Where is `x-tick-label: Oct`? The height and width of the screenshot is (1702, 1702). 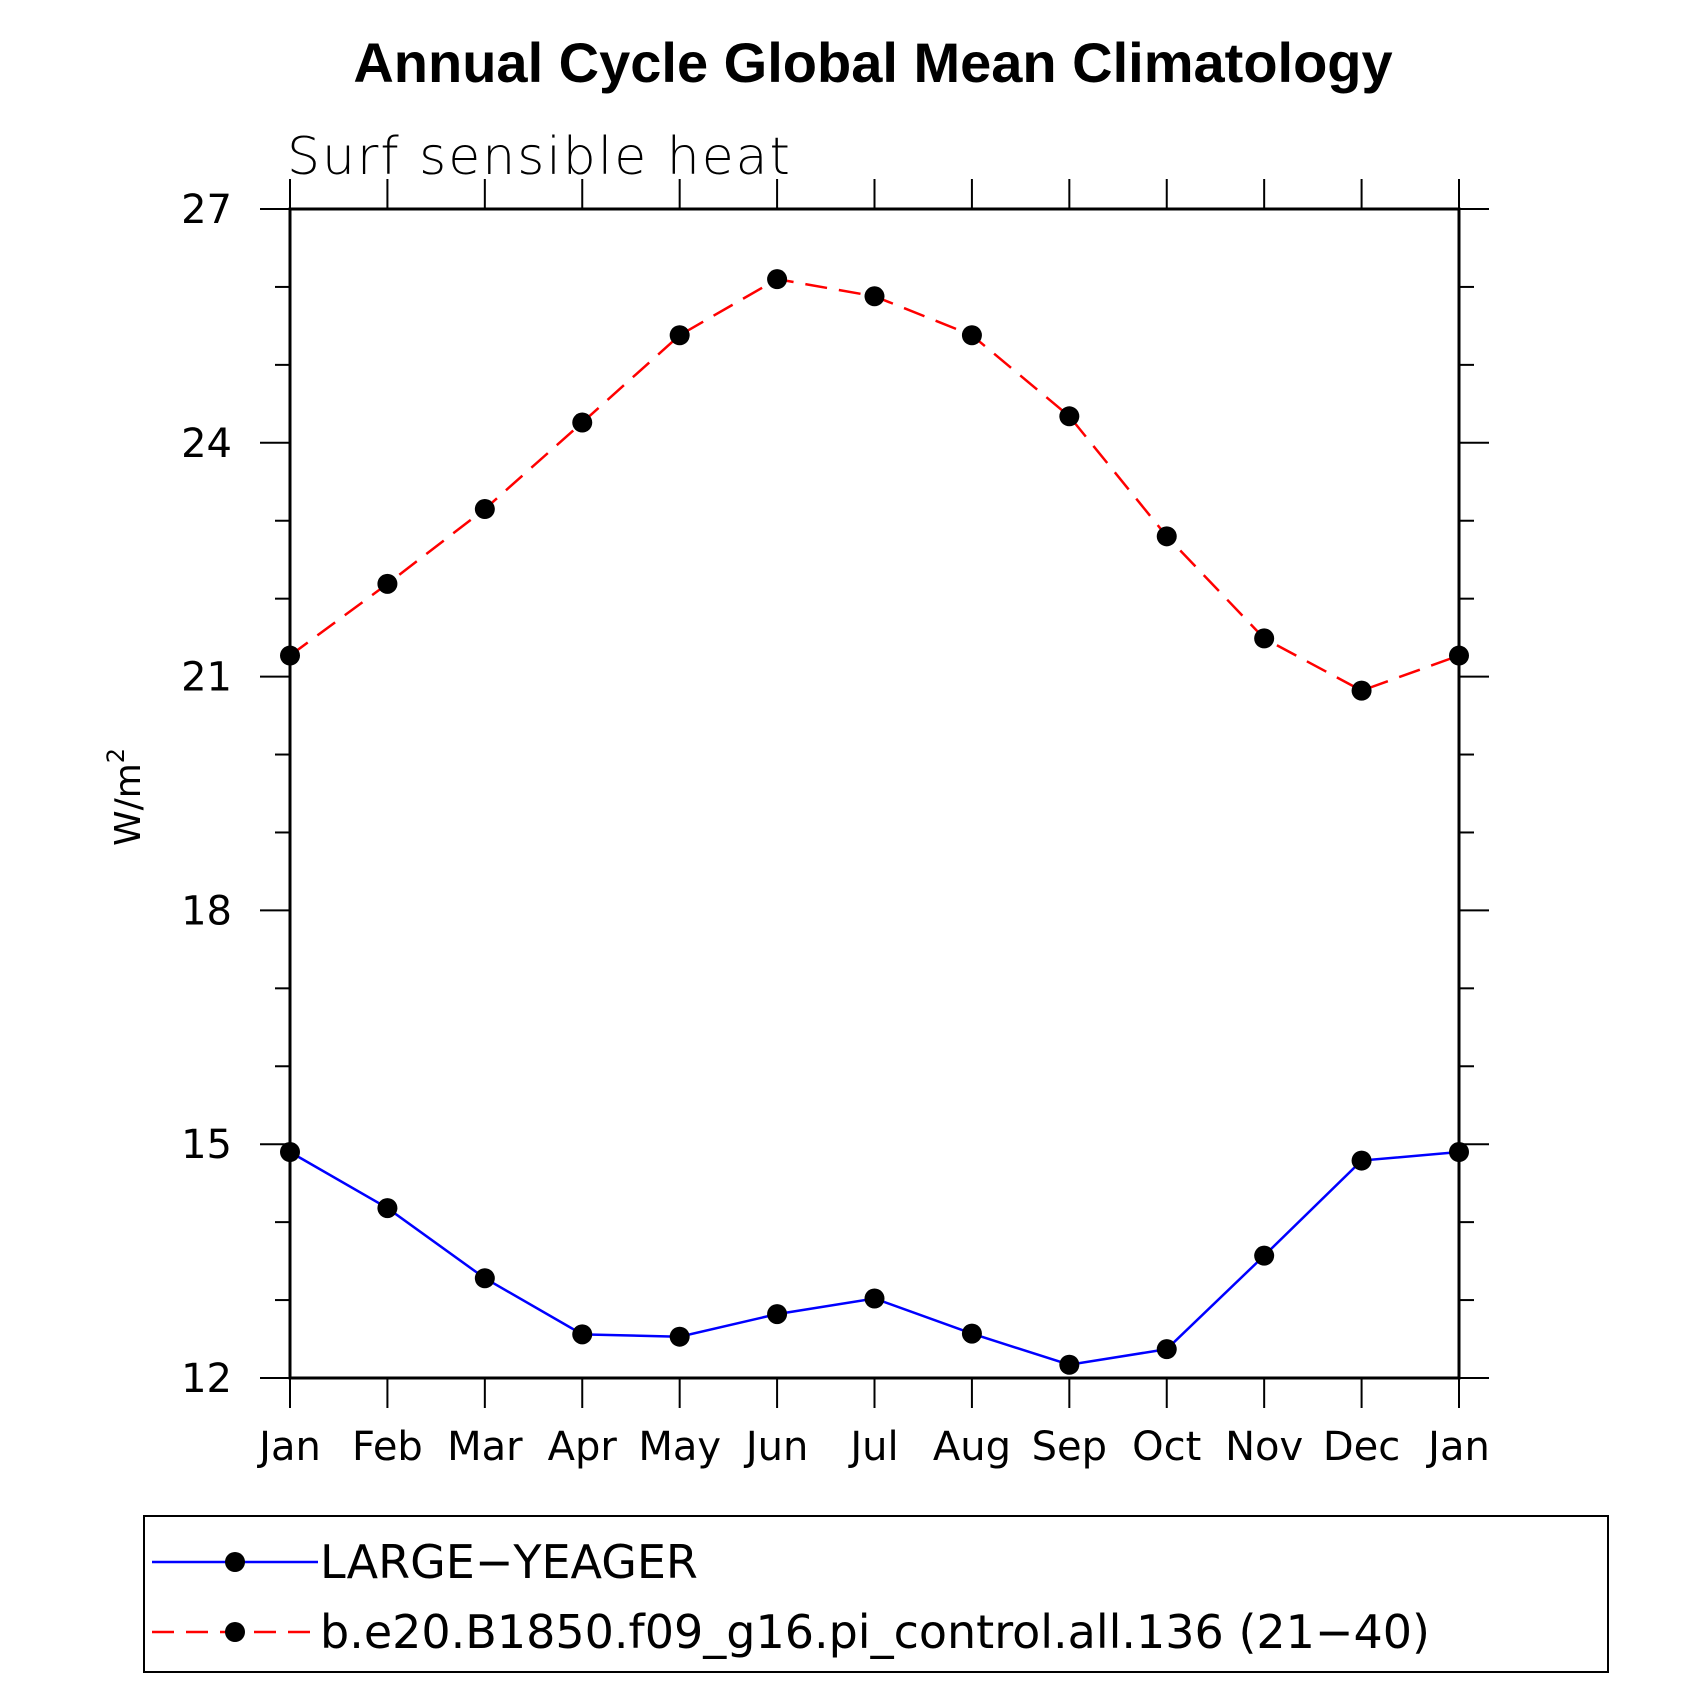 x-tick-label: Oct is located at coordinates (1166, 1447).